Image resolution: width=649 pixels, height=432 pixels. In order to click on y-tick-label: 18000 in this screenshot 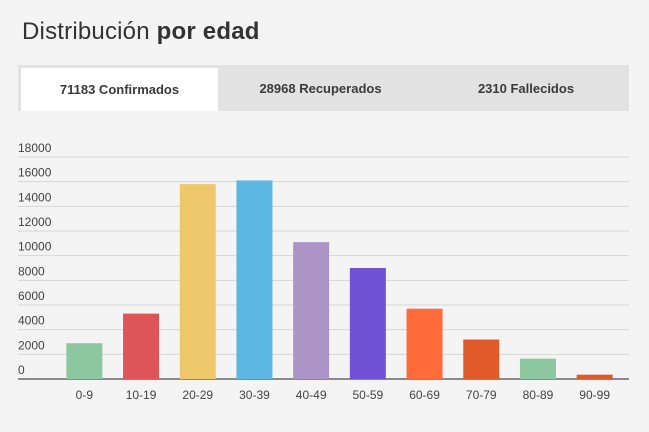, I will do `click(35, 148)`.